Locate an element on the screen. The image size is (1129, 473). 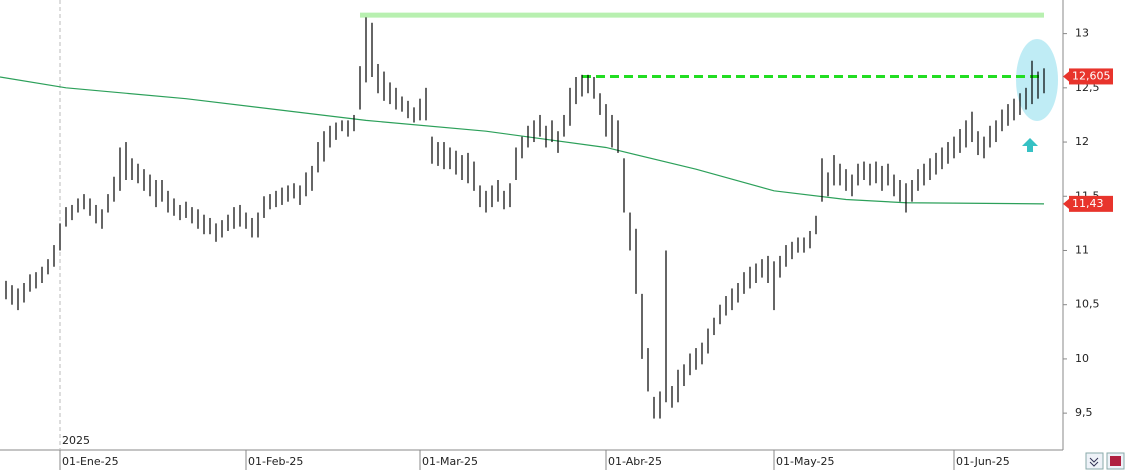
y-tick-label: 13 is located at coordinates (1082, 33).